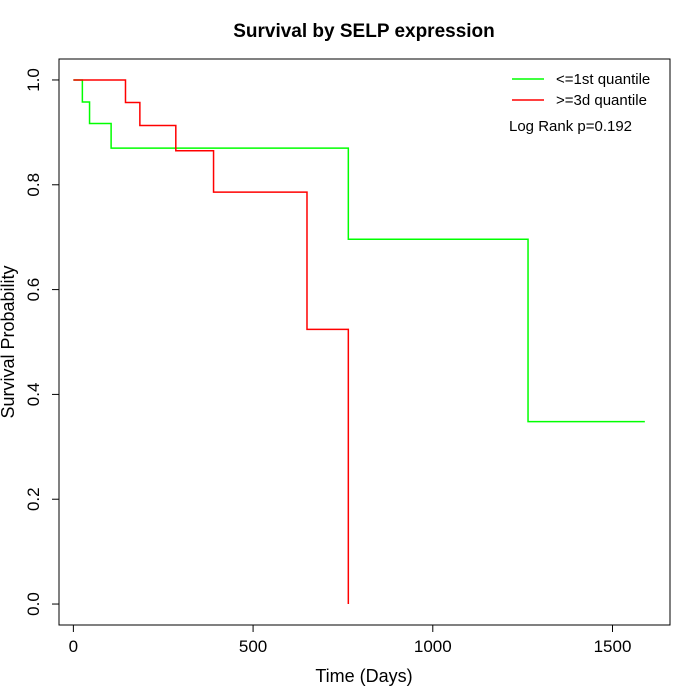  Describe the element at coordinates (363, 676) in the screenshot. I see `x-axis-label: Time (Days)` at that location.